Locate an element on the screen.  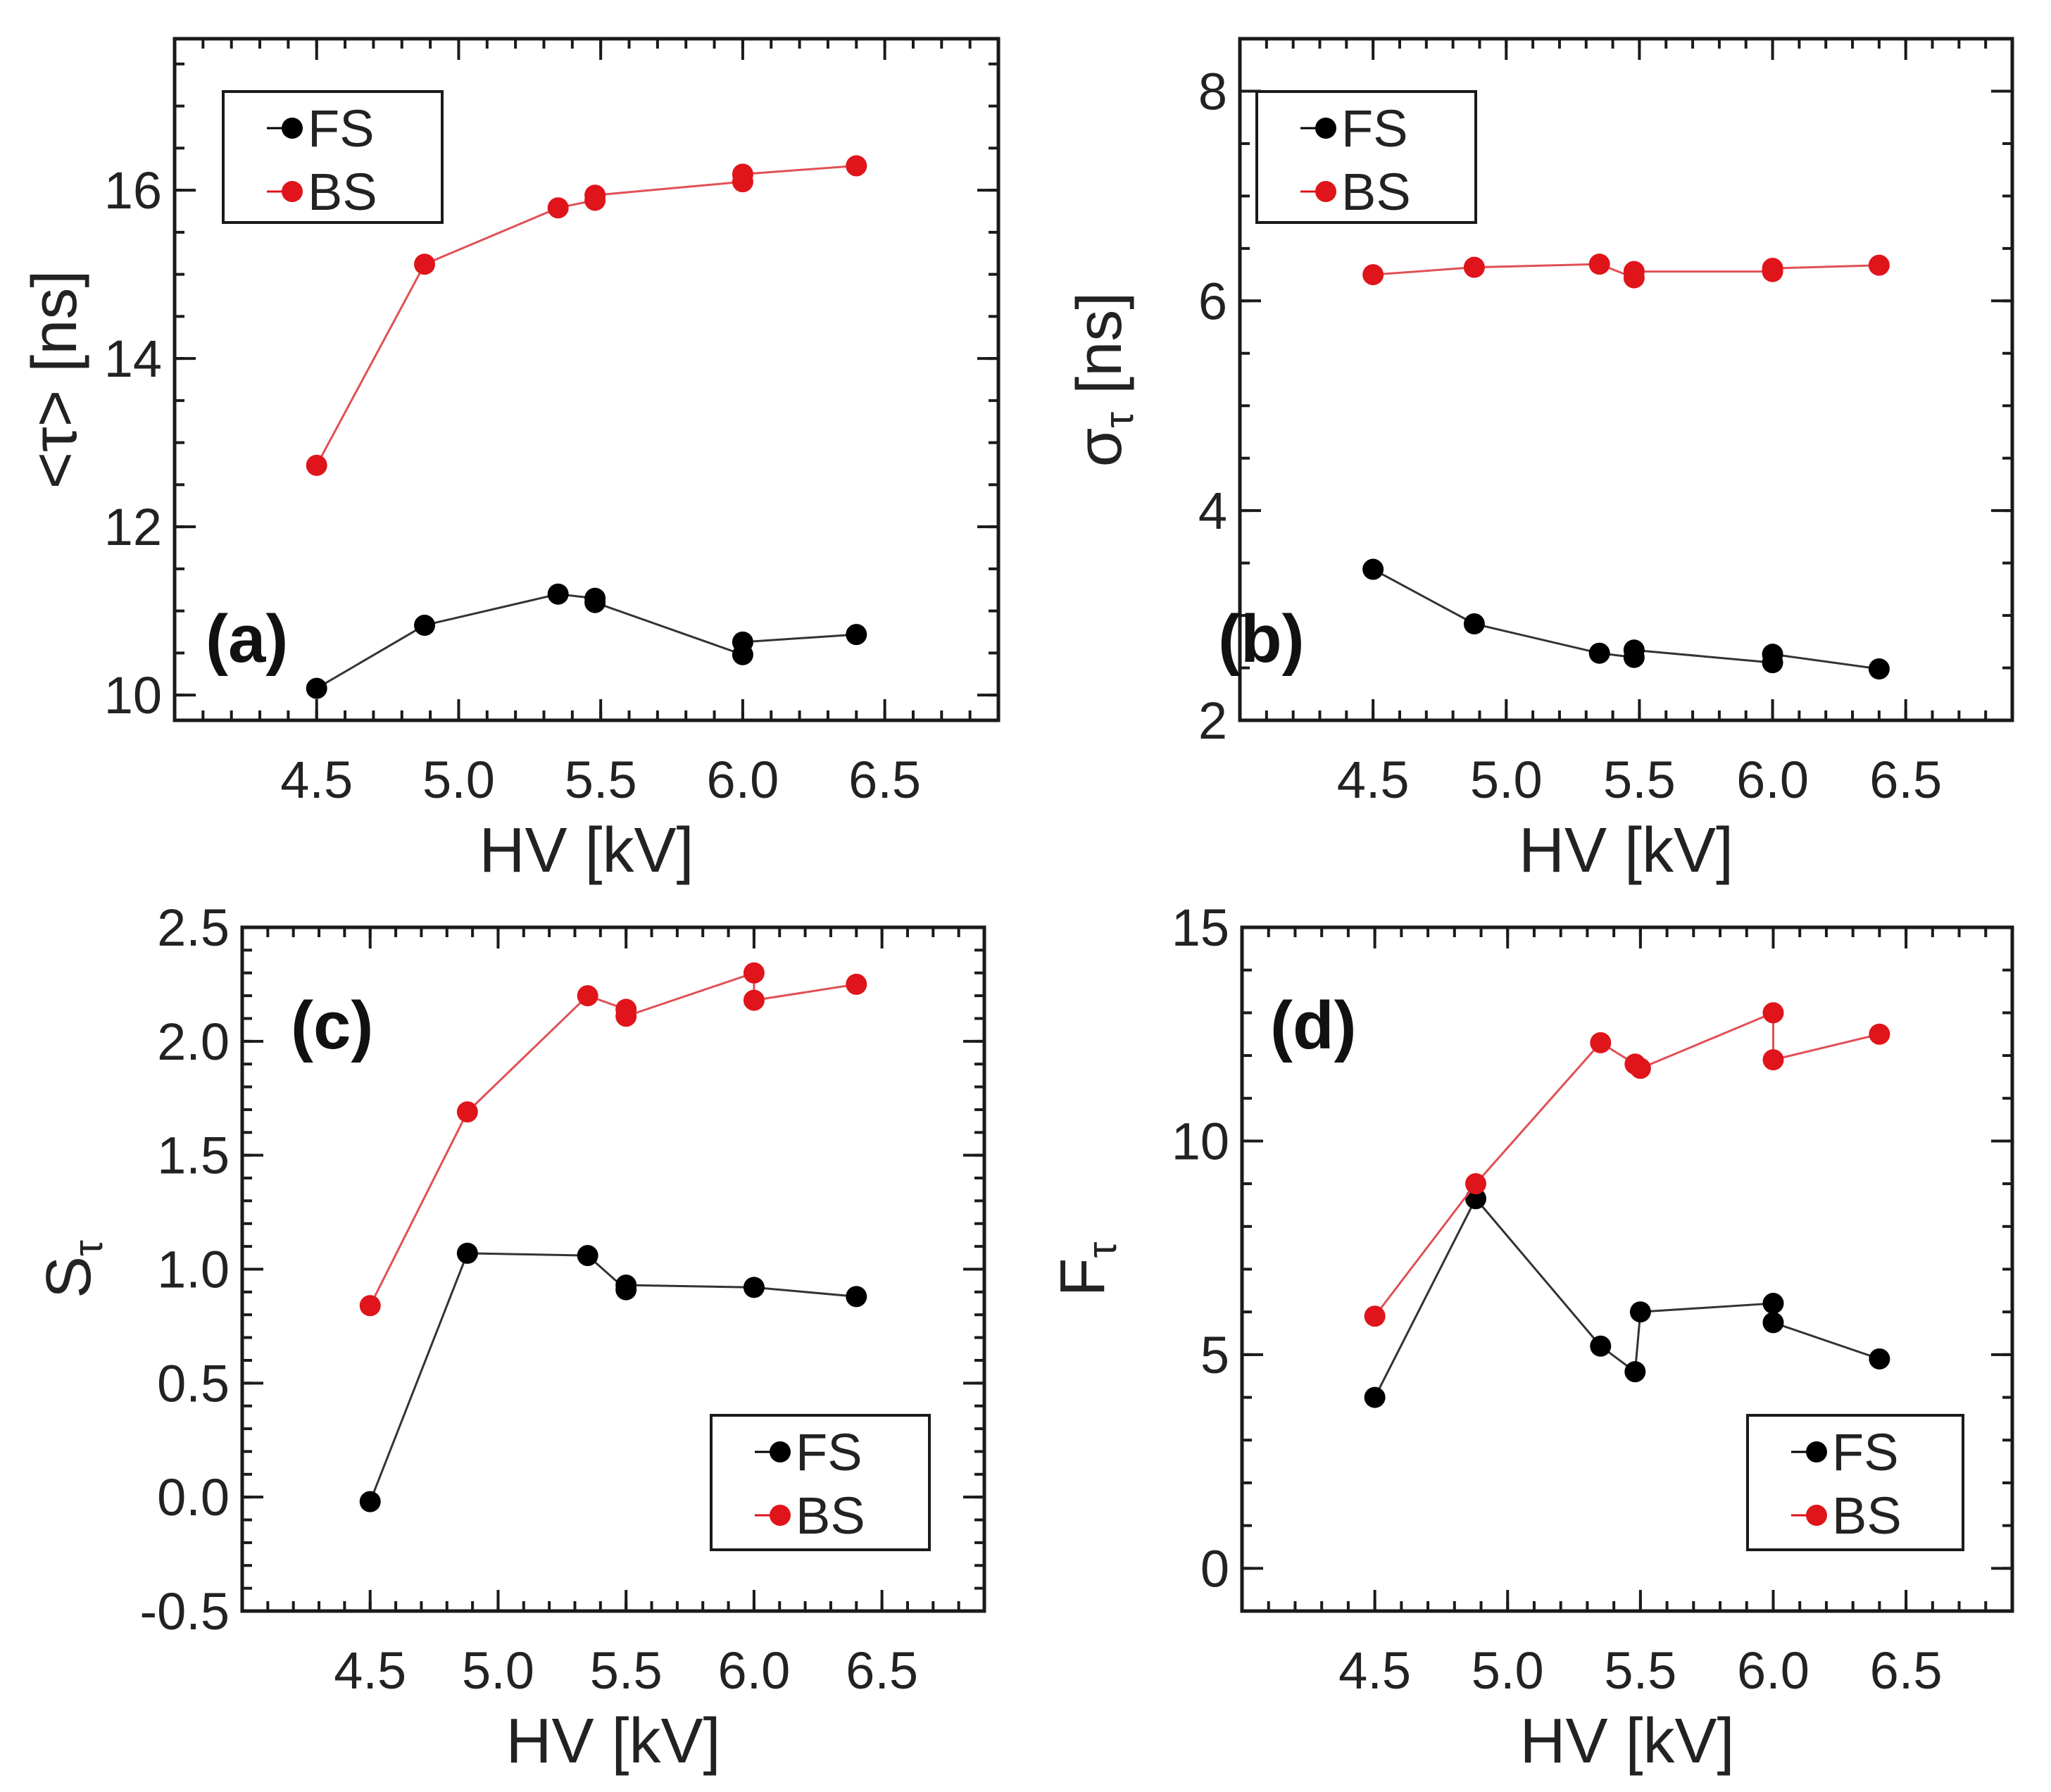
y-axis-title-main: <τ> [ns] is located at coordinates (55, 379).